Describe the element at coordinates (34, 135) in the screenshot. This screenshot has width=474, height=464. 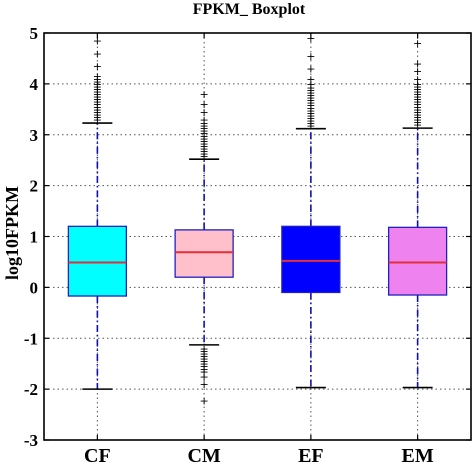
I see `y-tick-label: 3` at that location.